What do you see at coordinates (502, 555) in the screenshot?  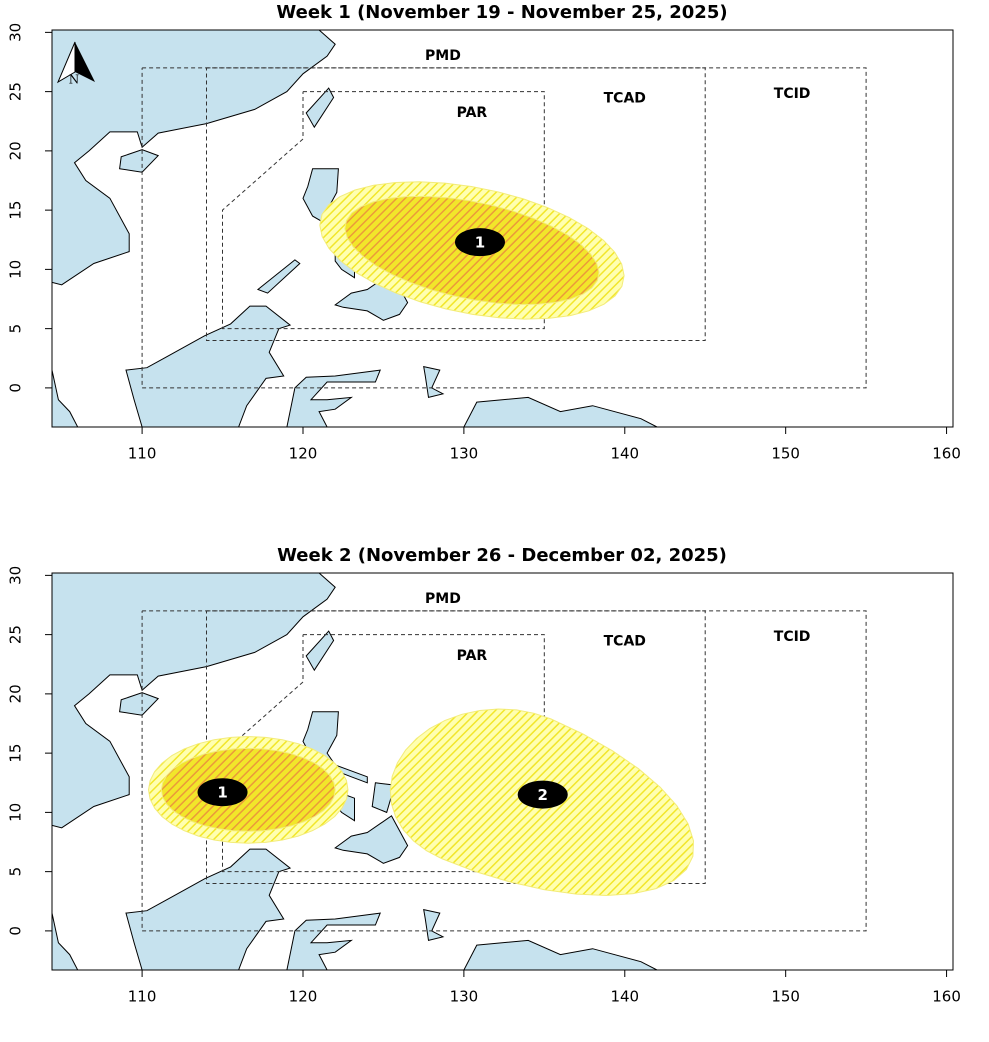 I see `map-title: Week 2 (November 26 - December 02, 2025)` at bounding box center [502, 555].